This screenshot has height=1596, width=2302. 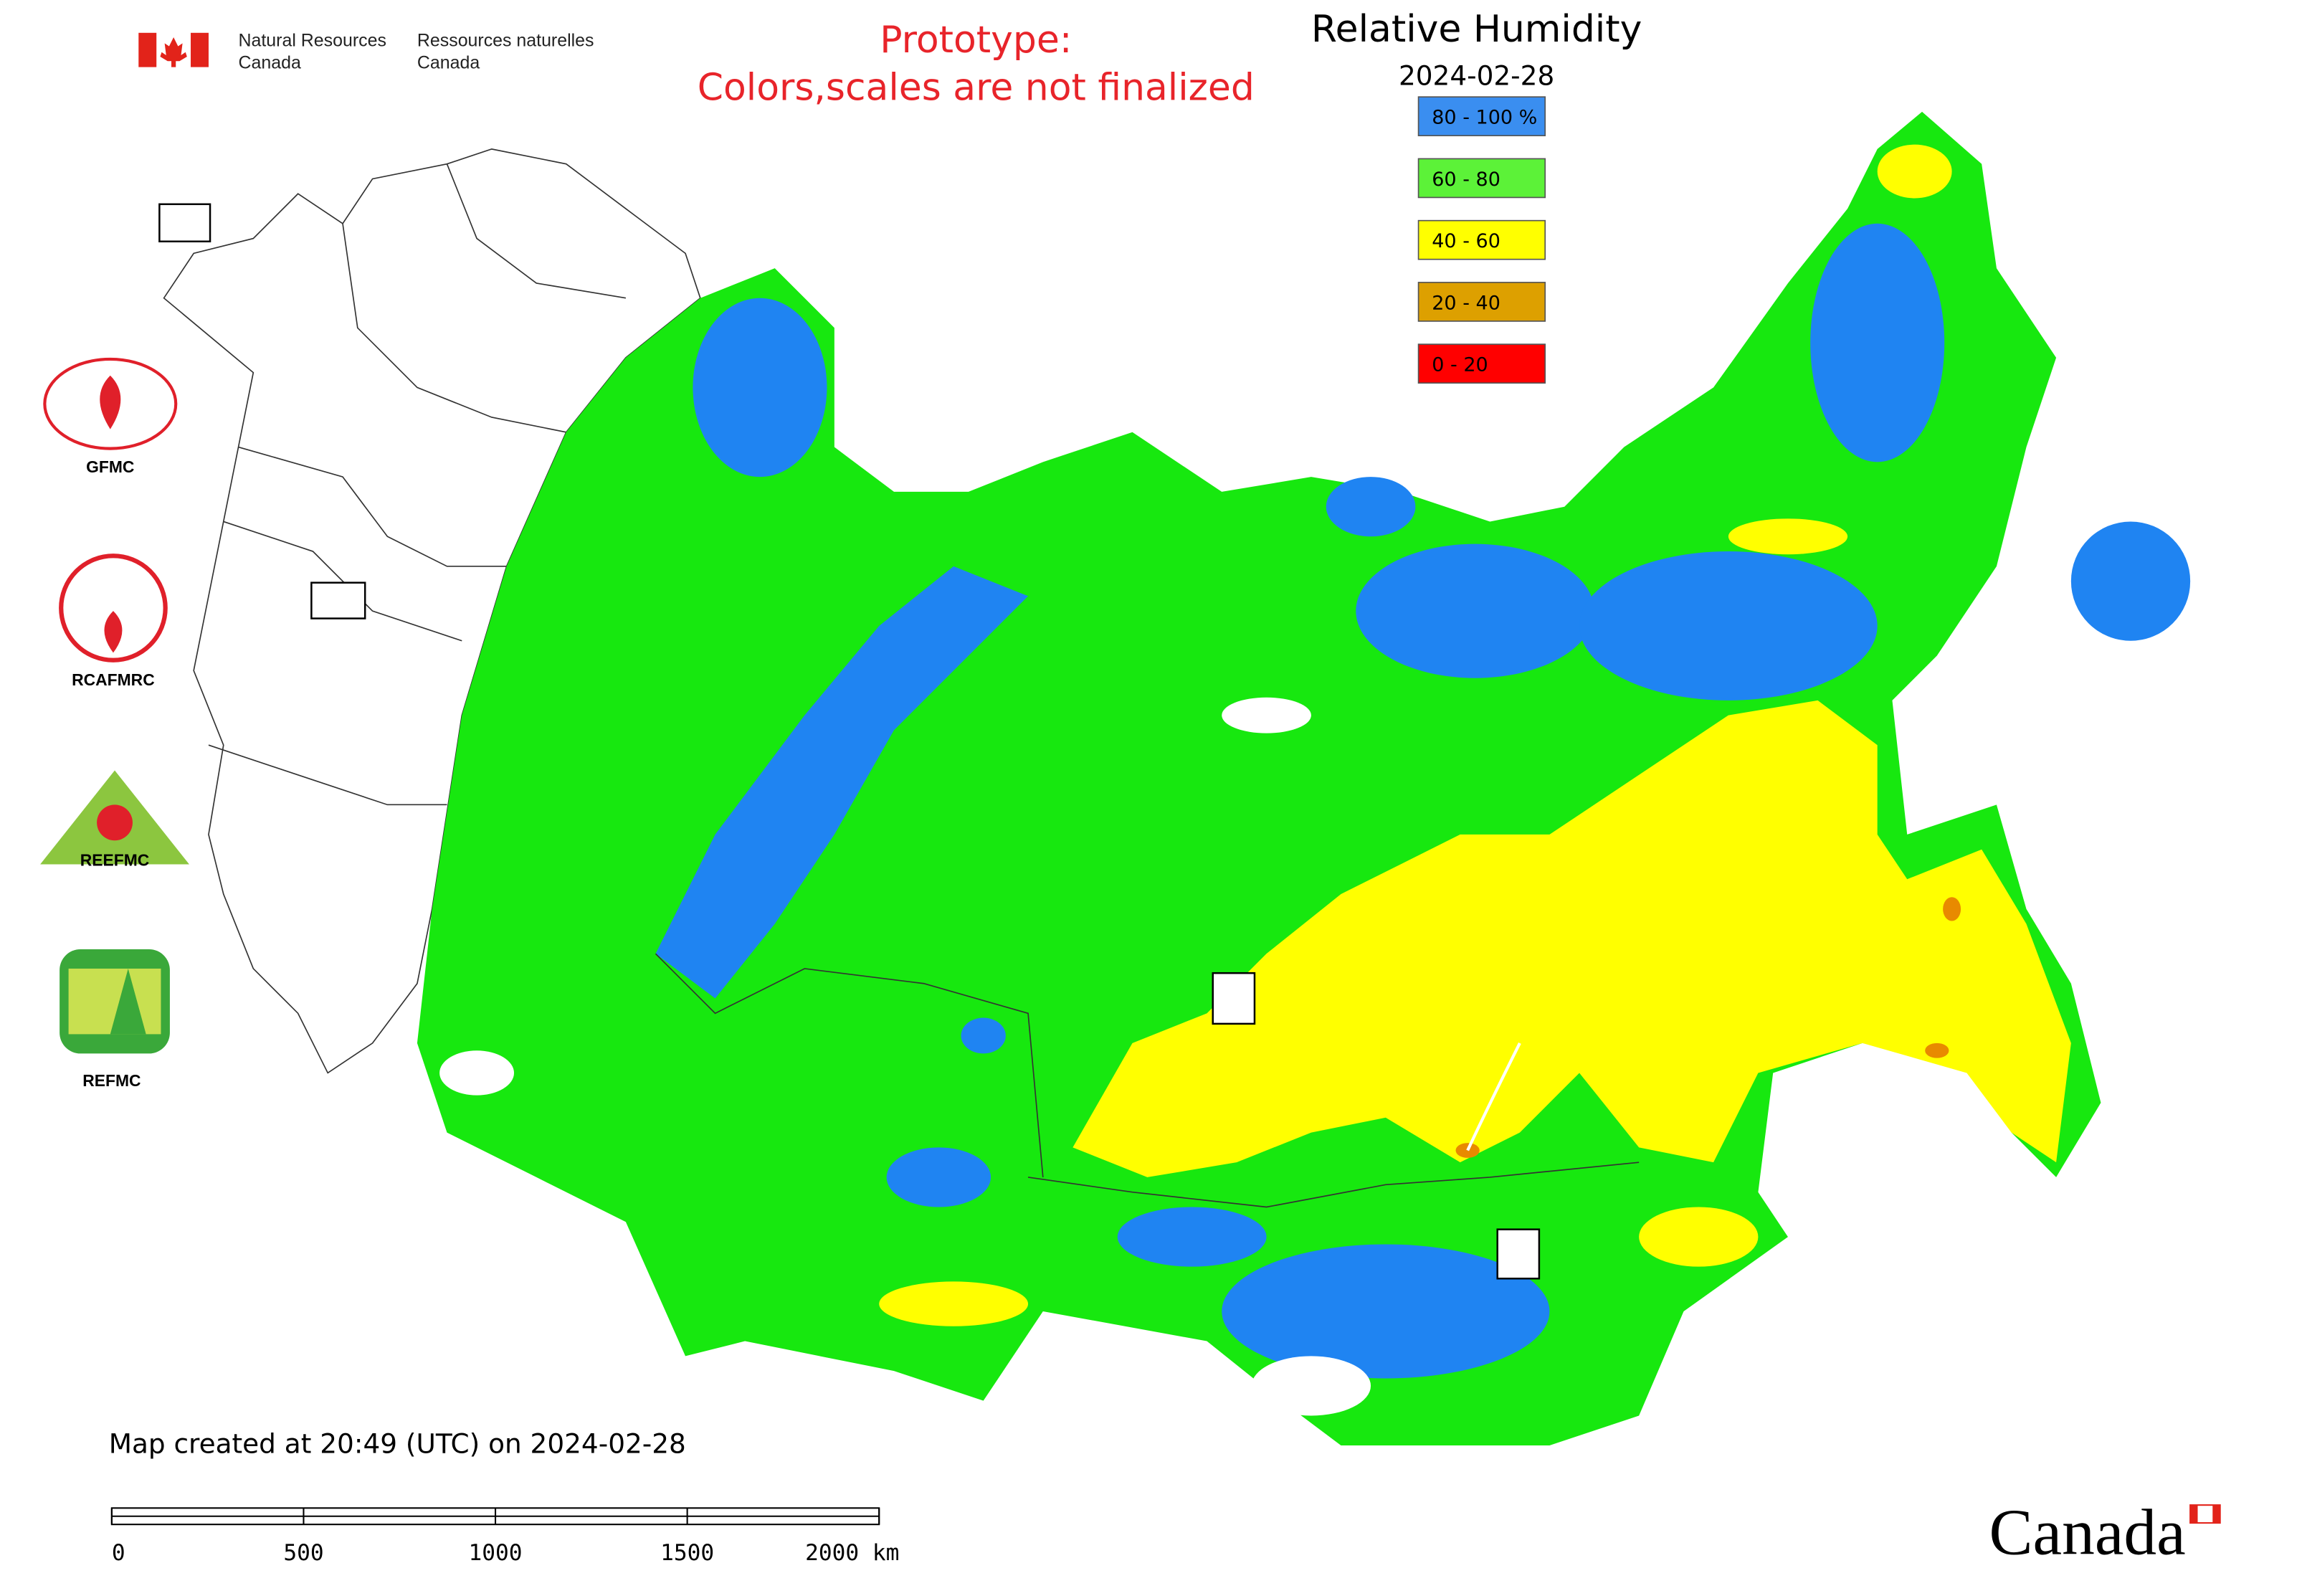 What do you see at coordinates (114, 723) in the screenshot?
I see `partner-logos: GFMC RCAFMRC REEFMC REFMC` at bounding box center [114, 723].